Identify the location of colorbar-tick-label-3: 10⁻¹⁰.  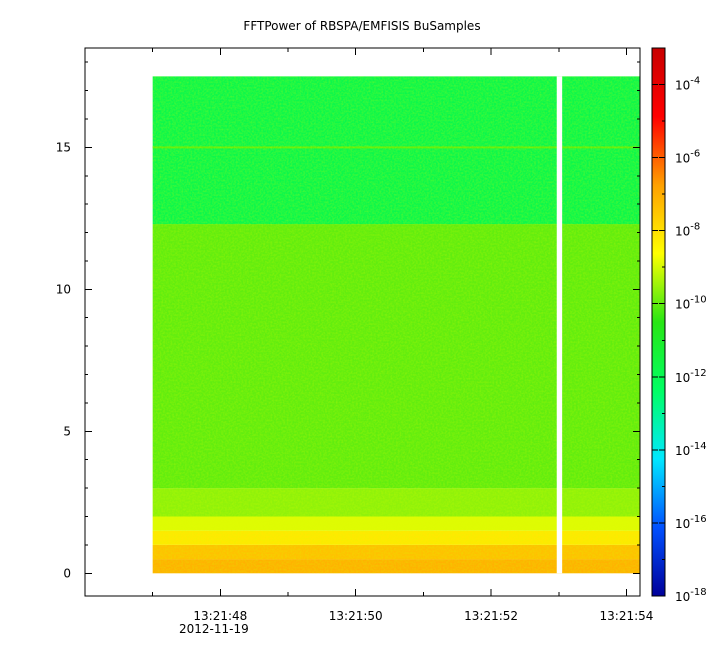
(691, 303).